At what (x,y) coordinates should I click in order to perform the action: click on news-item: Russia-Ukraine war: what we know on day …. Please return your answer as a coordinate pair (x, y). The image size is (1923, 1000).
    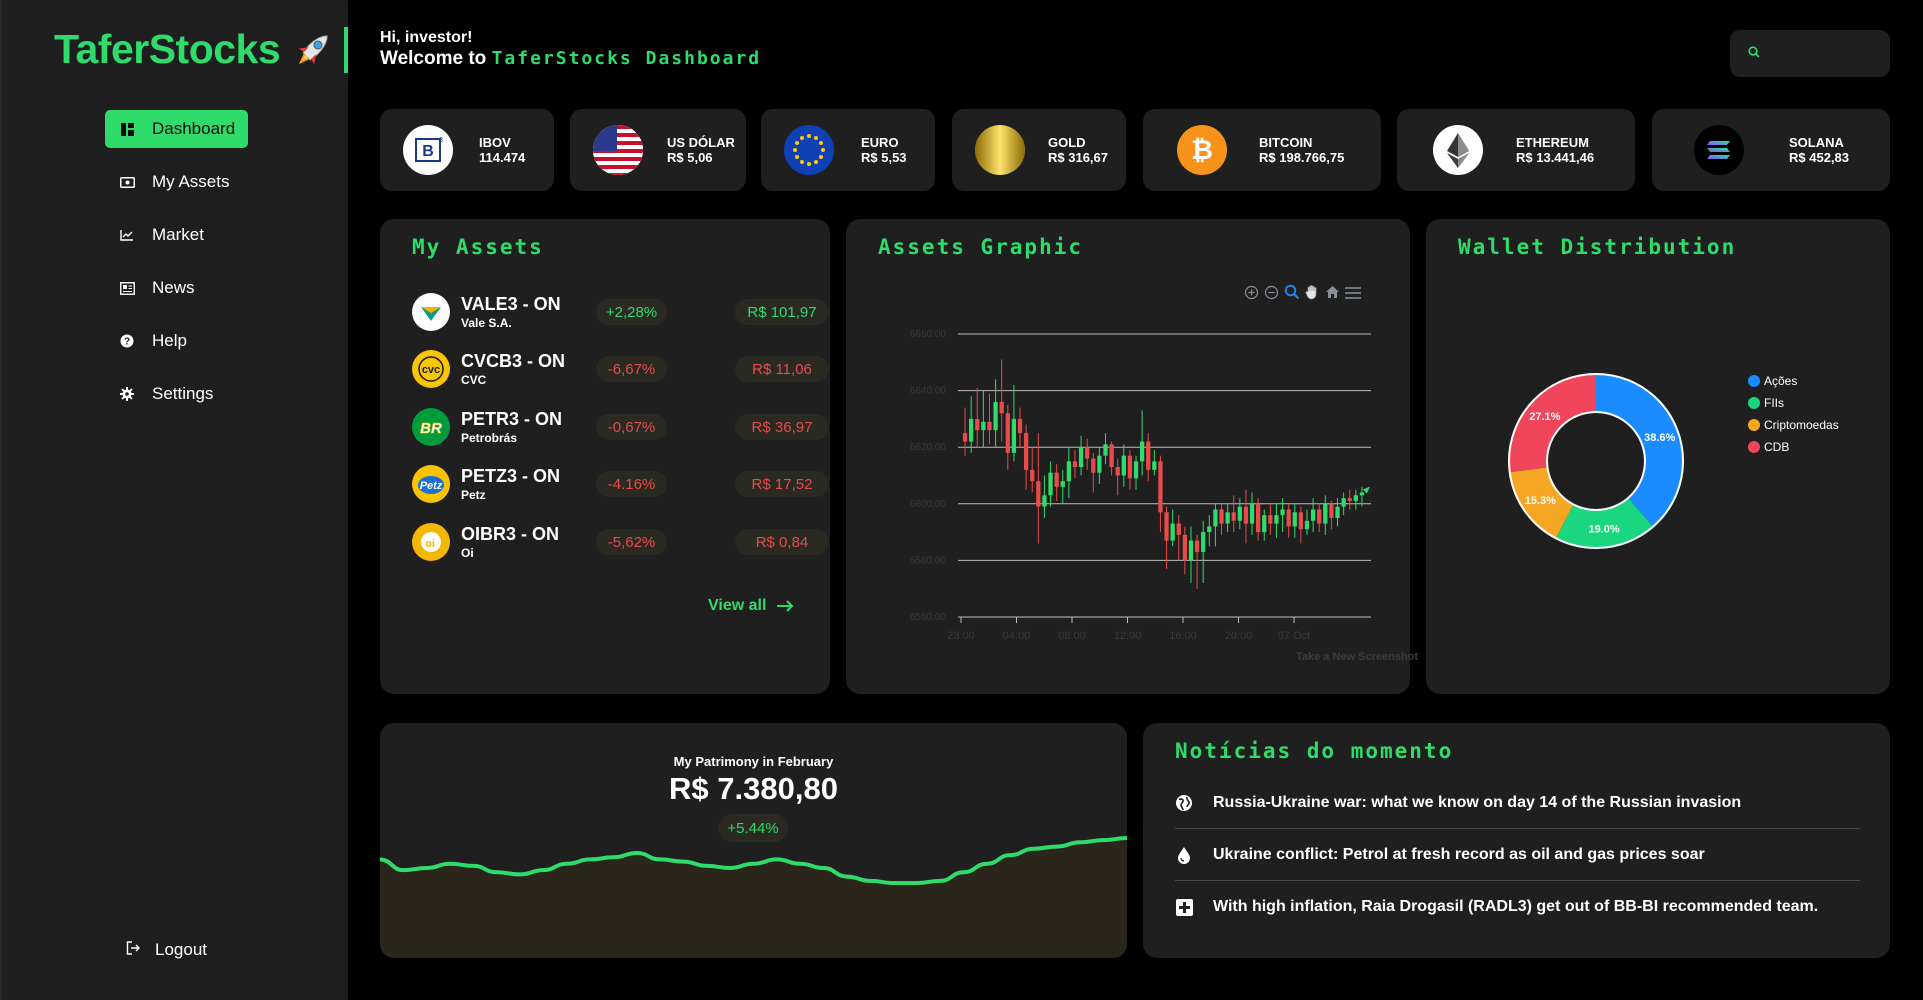
    Looking at the image, I should click on (1517, 803).